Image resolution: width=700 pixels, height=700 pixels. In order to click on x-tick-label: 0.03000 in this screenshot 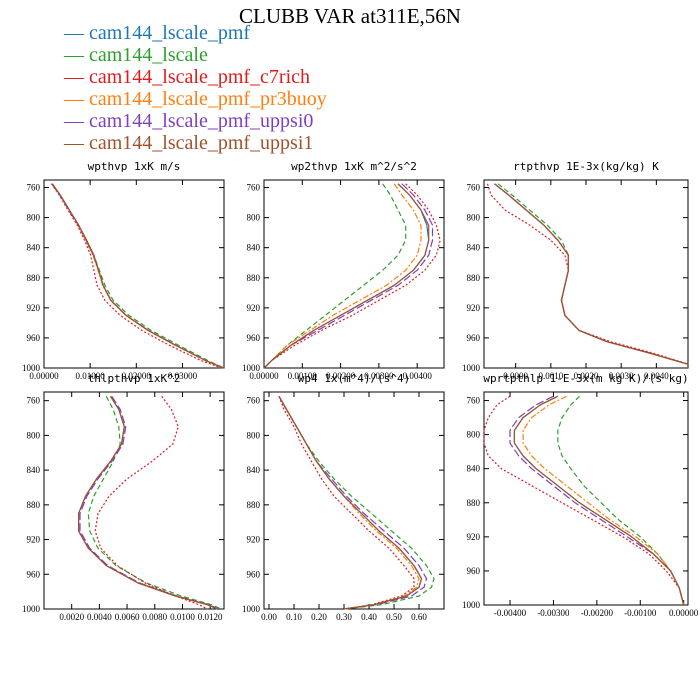, I will do `click(183, 376)`.